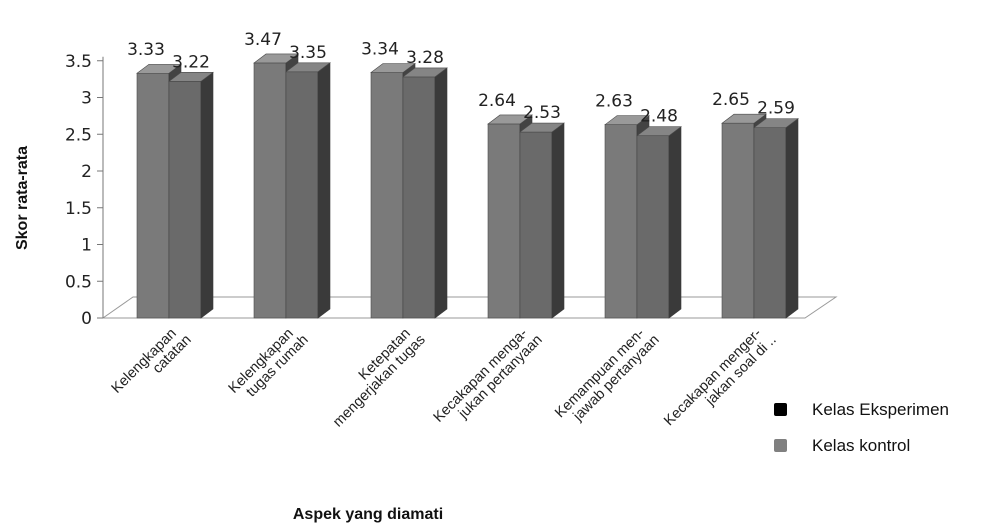  What do you see at coordinates (776, 109) in the screenshot?
I see `data-label: 2.59` at bounding box center [776, 109].